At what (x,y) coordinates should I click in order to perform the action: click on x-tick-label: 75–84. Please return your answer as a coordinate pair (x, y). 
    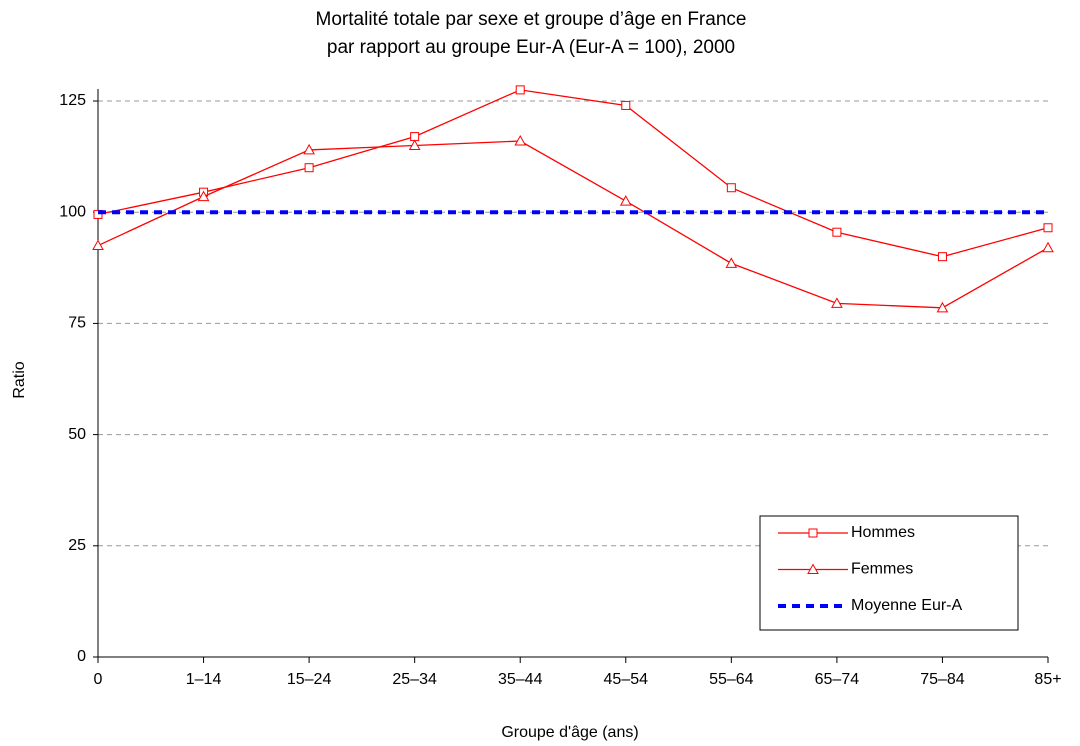
    Looking at the image, I should click on (942, 679).